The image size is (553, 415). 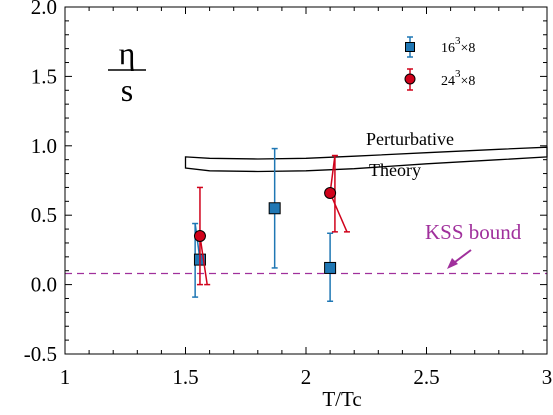 I want to click on x-axis-label: T/Tc, so click(x=341, y=399).